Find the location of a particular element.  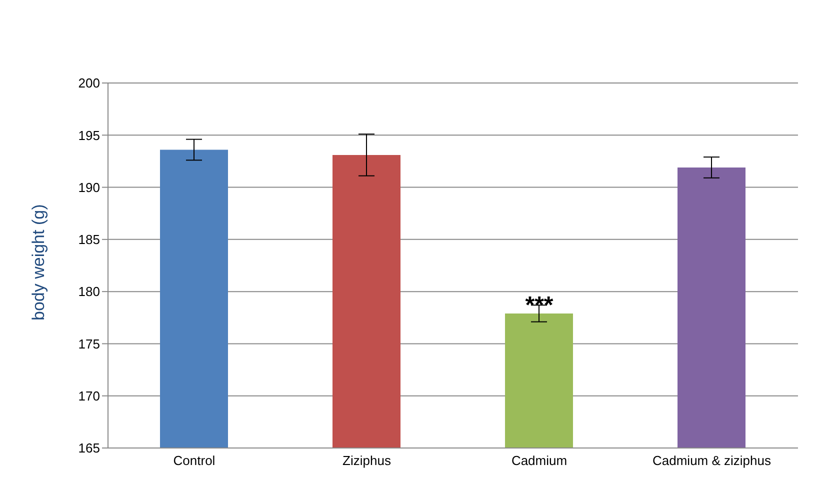

x-tick-label: Cadmium & ziziphus is located at coordinates (712, 460).